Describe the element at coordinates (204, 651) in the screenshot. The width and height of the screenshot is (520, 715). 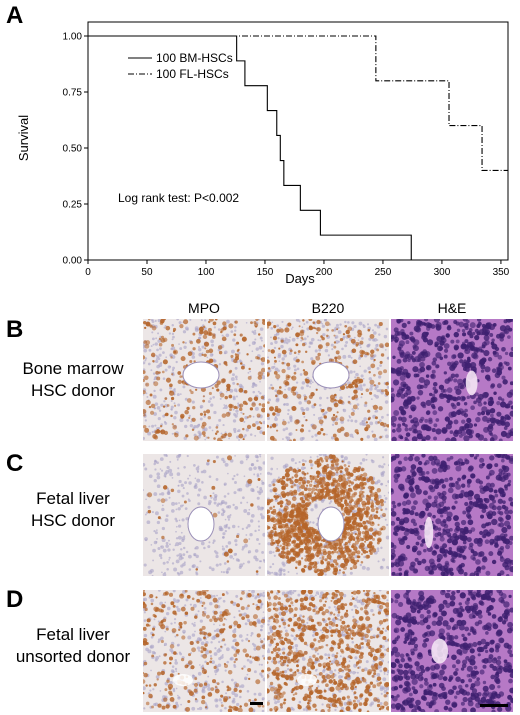
I see `micrograph-mpo-row3` at that location.